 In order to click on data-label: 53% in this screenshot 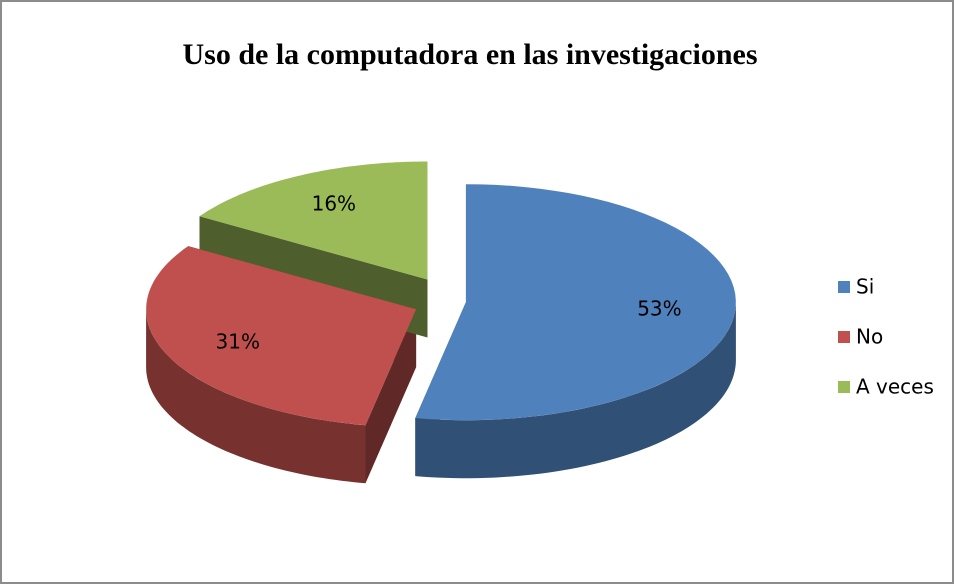, I will do `click(659, 309)`.